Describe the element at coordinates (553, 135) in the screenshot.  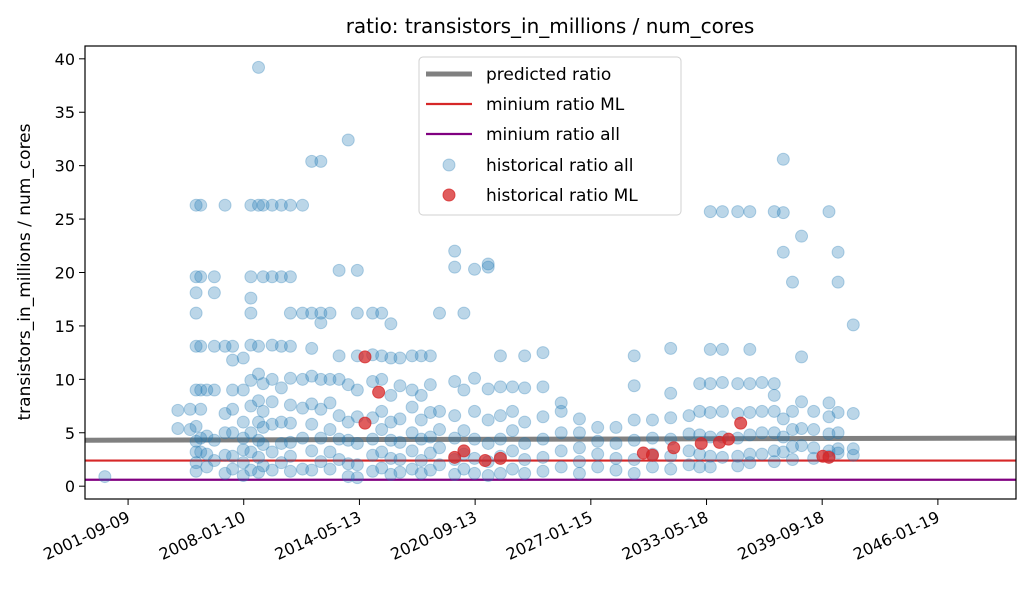
I see `legend-label-2: minium ratio all` at that location.